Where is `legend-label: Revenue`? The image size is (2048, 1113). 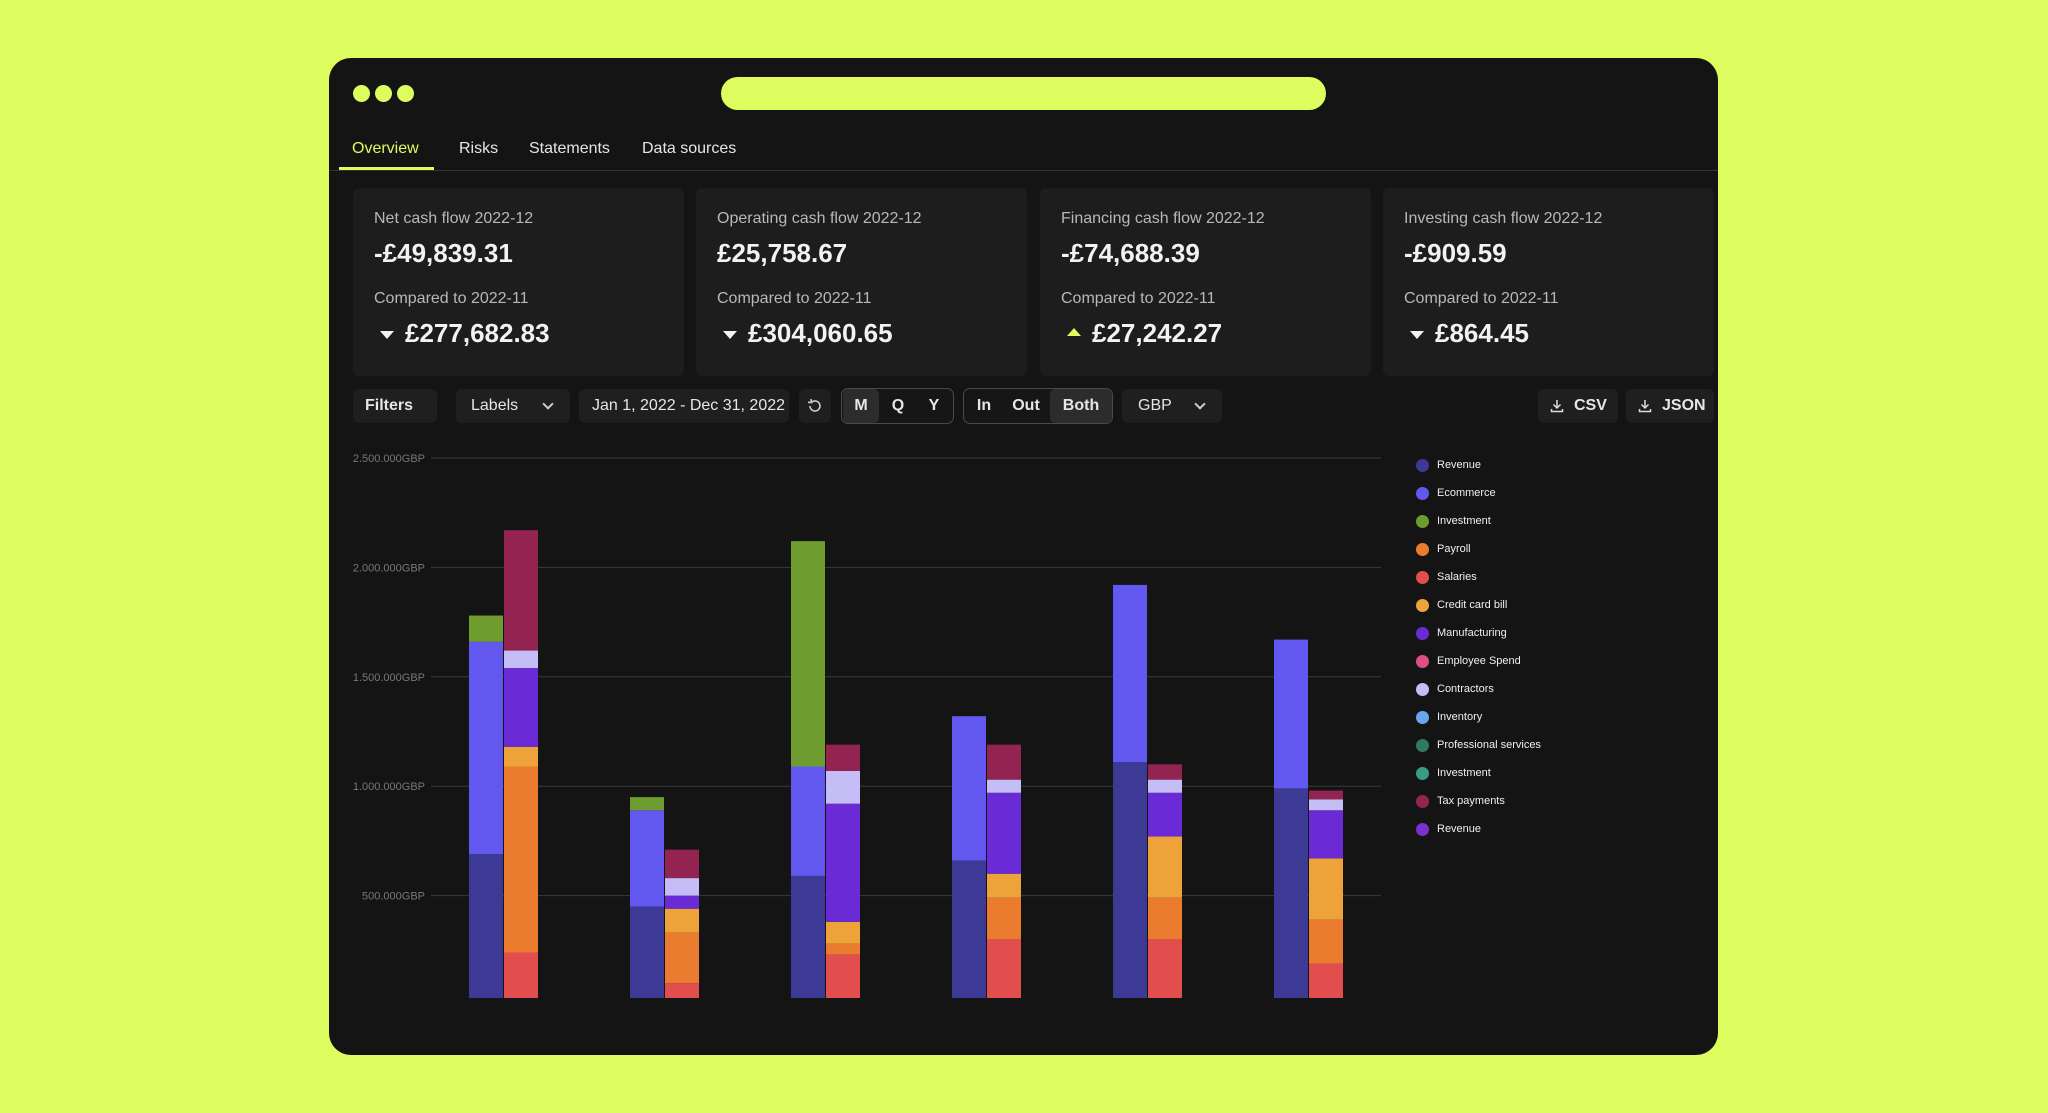 legend-label: Revenue is located at coordinates (1459, 829).